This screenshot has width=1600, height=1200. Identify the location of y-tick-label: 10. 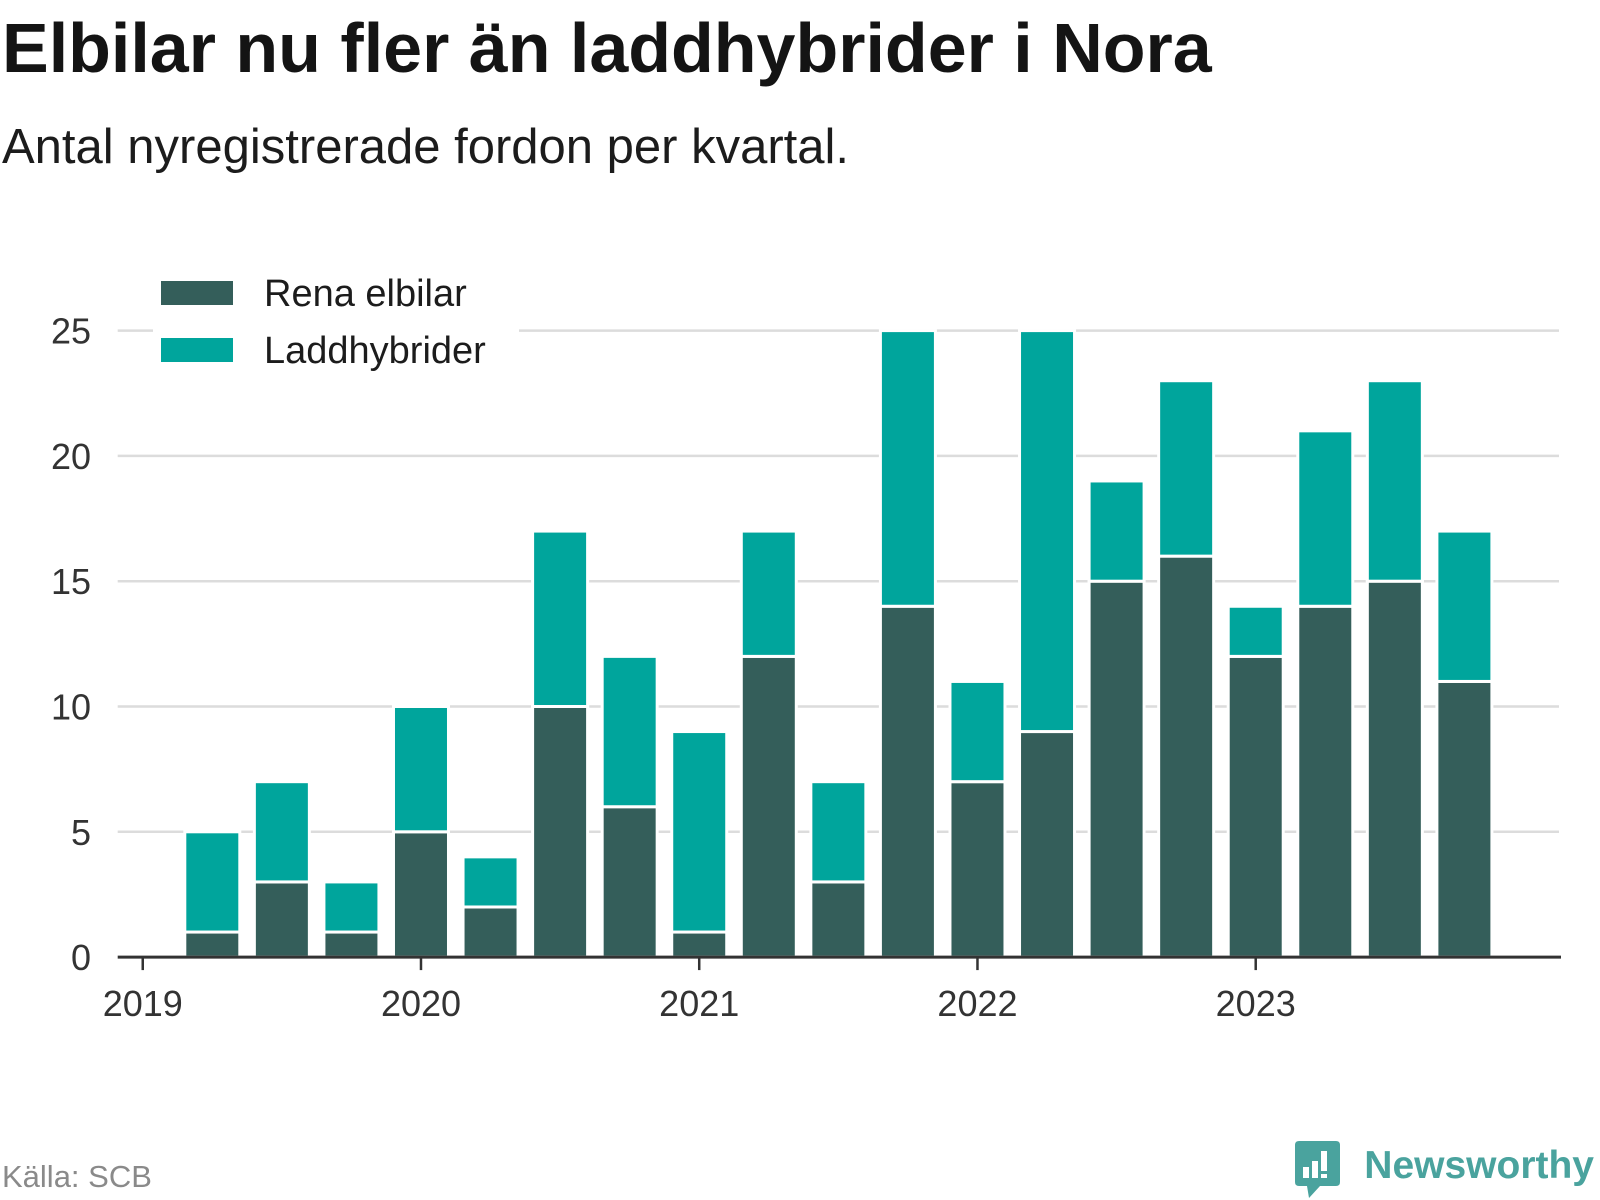
(71, 707).